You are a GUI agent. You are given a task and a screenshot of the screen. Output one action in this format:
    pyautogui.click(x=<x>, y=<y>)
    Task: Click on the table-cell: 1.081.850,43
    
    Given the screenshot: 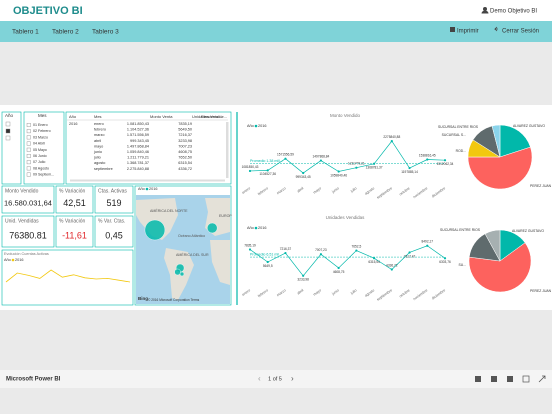 What is the action you would take?
    pyautogui.click(x=138, y=124)
    